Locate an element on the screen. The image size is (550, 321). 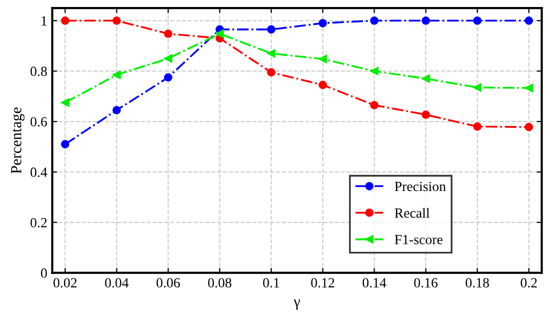
y-tick-label: 0.2 is located at coordinates (38, 223).